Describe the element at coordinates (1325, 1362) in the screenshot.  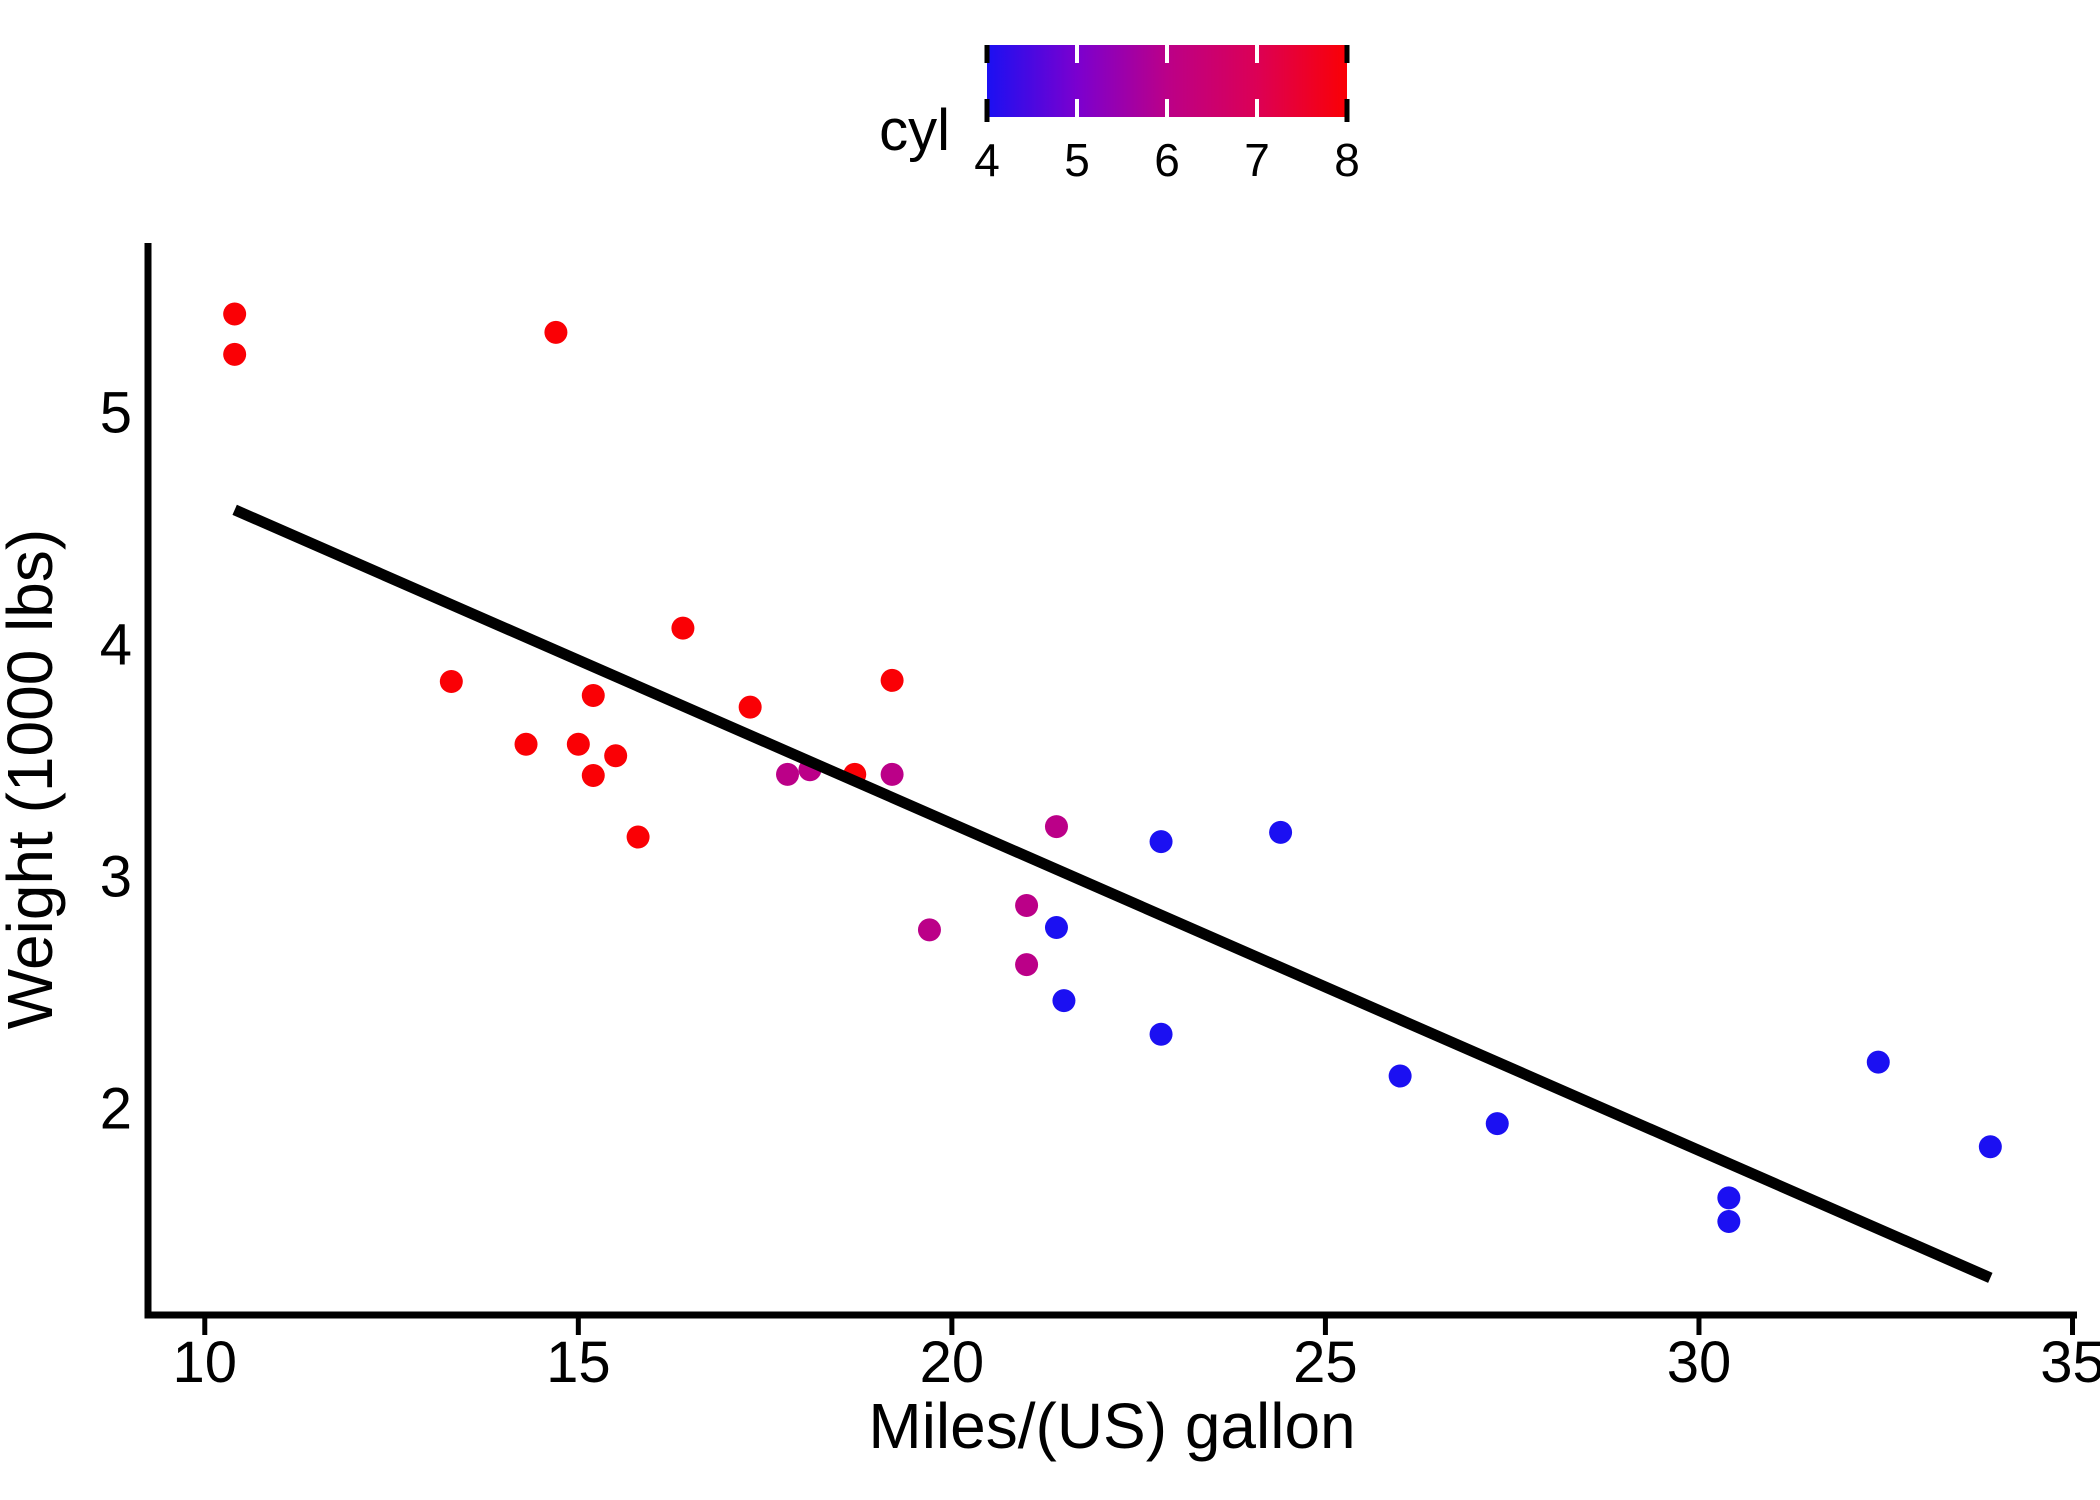
I see `x-tick-label: 25` at that location.